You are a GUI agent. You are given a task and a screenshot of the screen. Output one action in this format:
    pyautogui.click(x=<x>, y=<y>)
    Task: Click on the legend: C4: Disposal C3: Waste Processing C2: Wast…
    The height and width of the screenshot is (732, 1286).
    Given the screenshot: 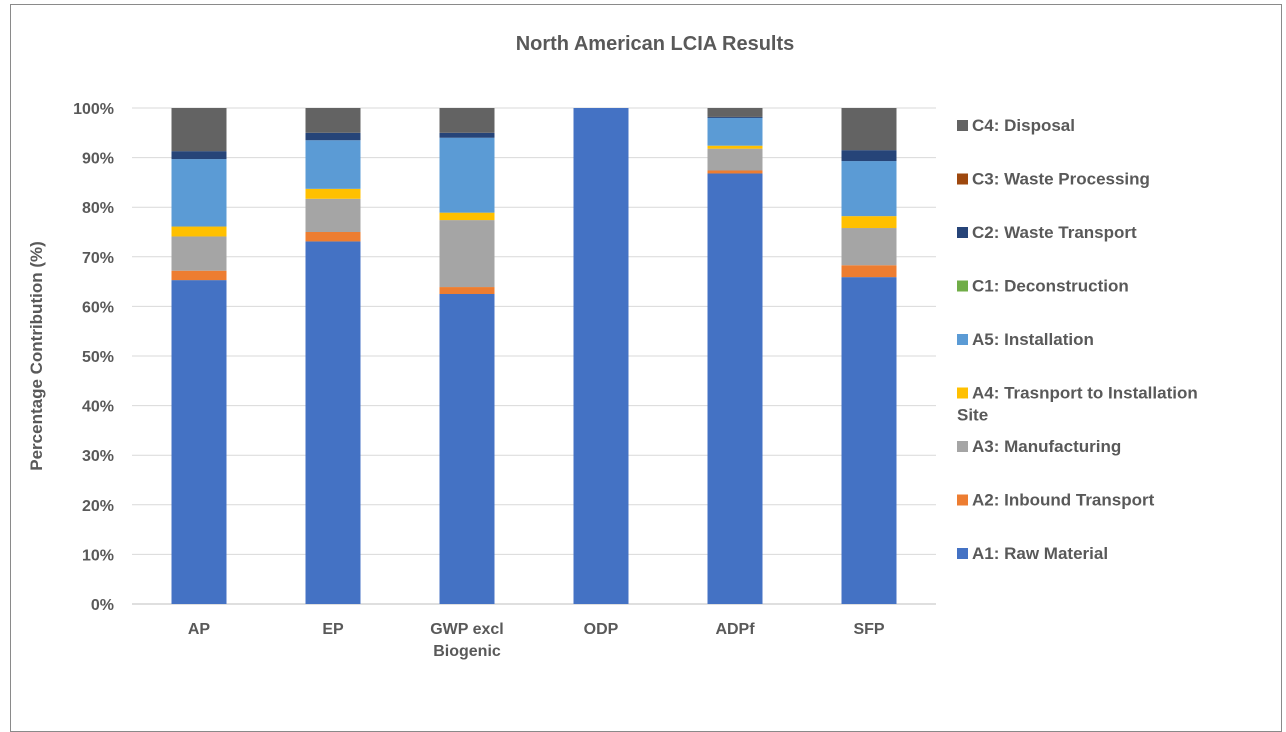 What is the action you would take?
    pyautogui.click(x=1077, y=339)
    